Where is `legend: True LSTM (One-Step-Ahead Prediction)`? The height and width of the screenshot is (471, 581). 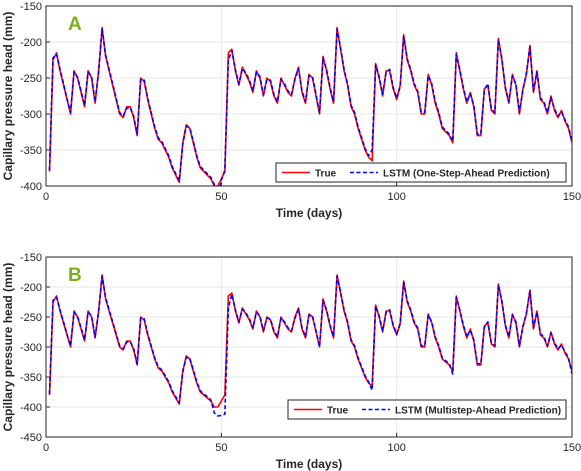 legend: True LSTM (One-Step-Ahead Prediction) is located at coordinates (421, 172).